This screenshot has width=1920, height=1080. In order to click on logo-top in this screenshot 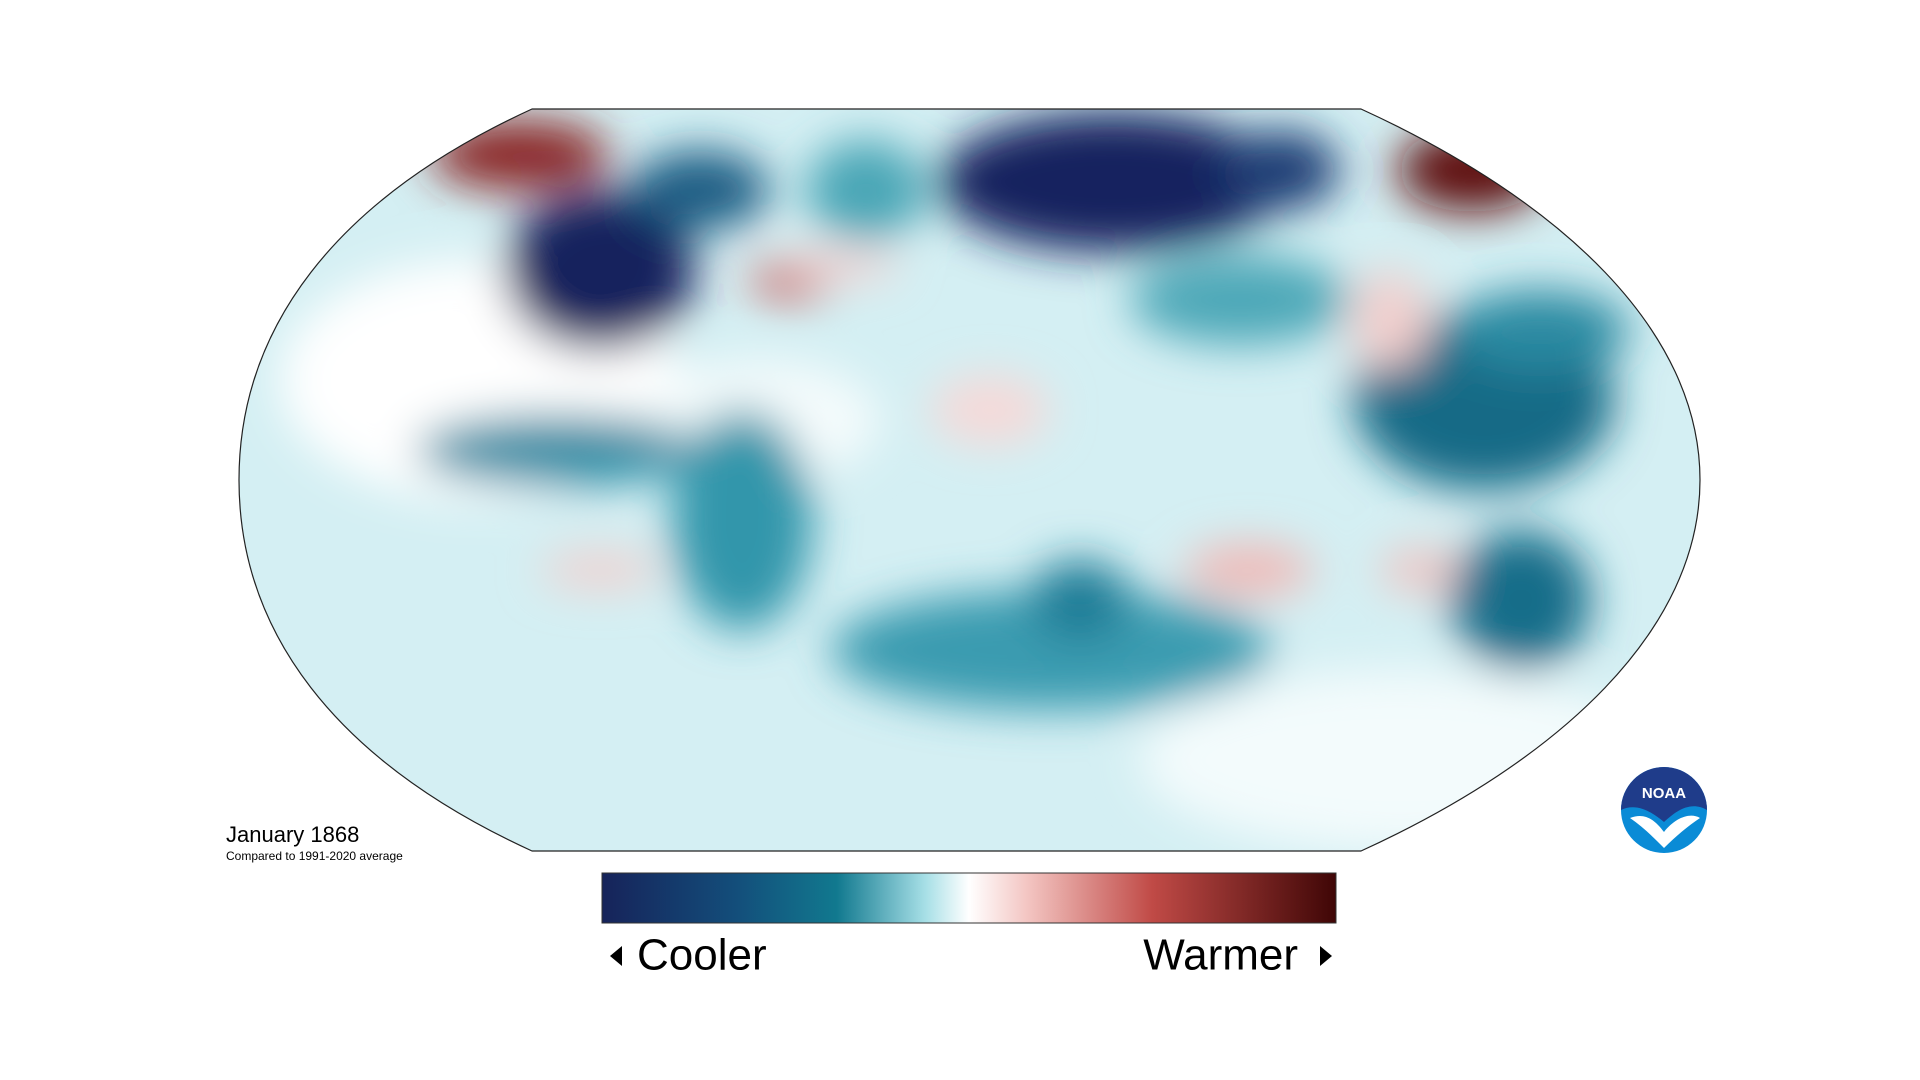, I will do `click(1664, 794)`.